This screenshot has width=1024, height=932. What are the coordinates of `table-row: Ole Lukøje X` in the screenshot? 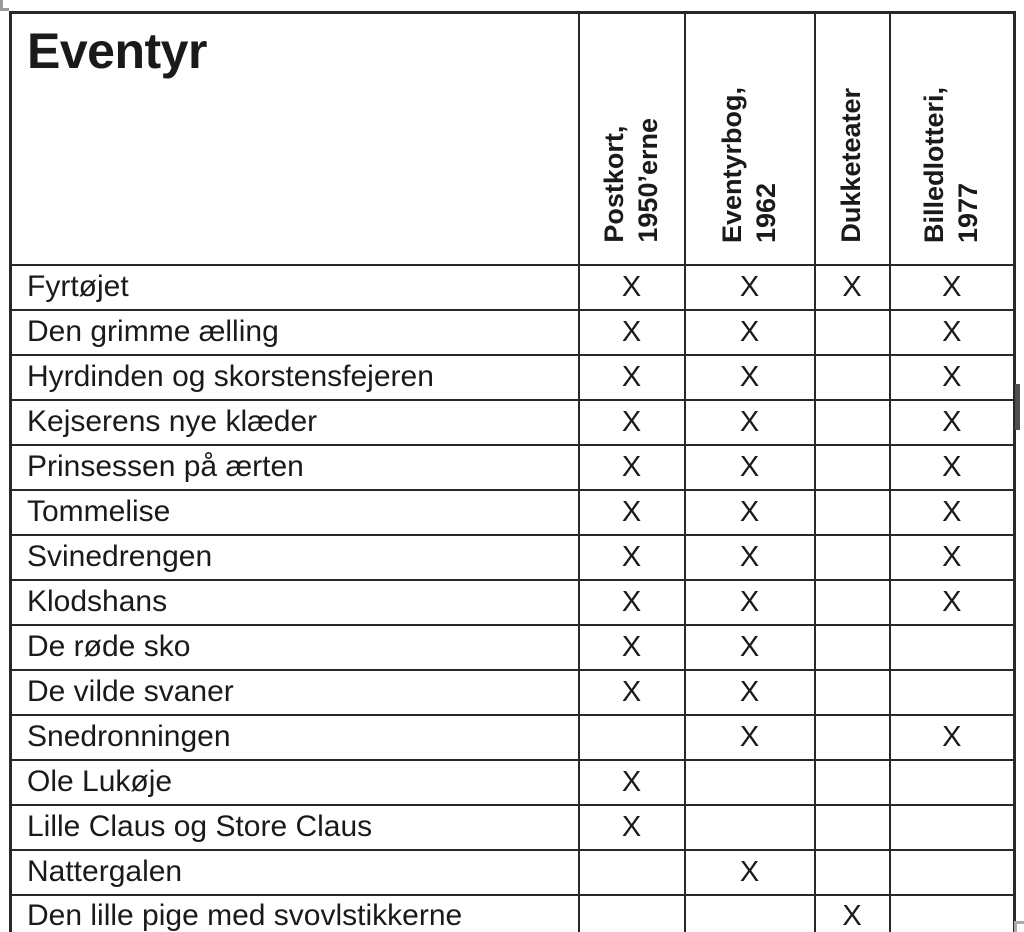 It's located at (512, 782).